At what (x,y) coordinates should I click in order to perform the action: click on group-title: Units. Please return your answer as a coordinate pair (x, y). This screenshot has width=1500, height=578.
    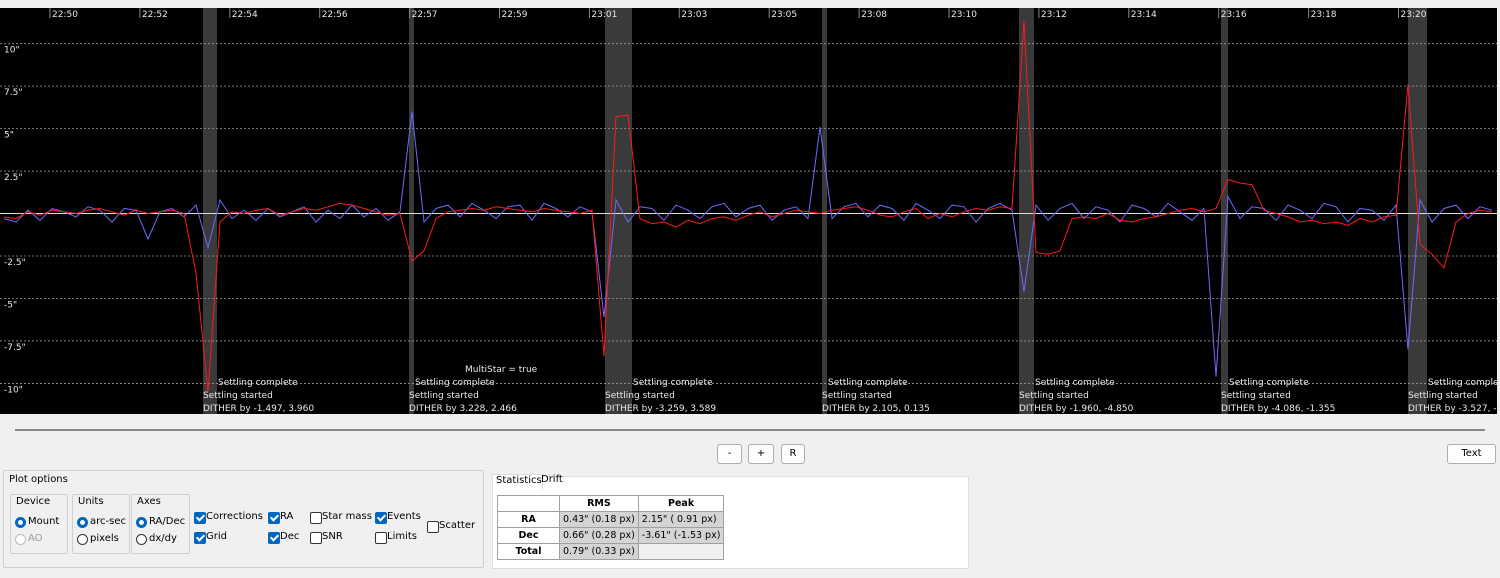
    Looking at the image, I should click on (91, 501).